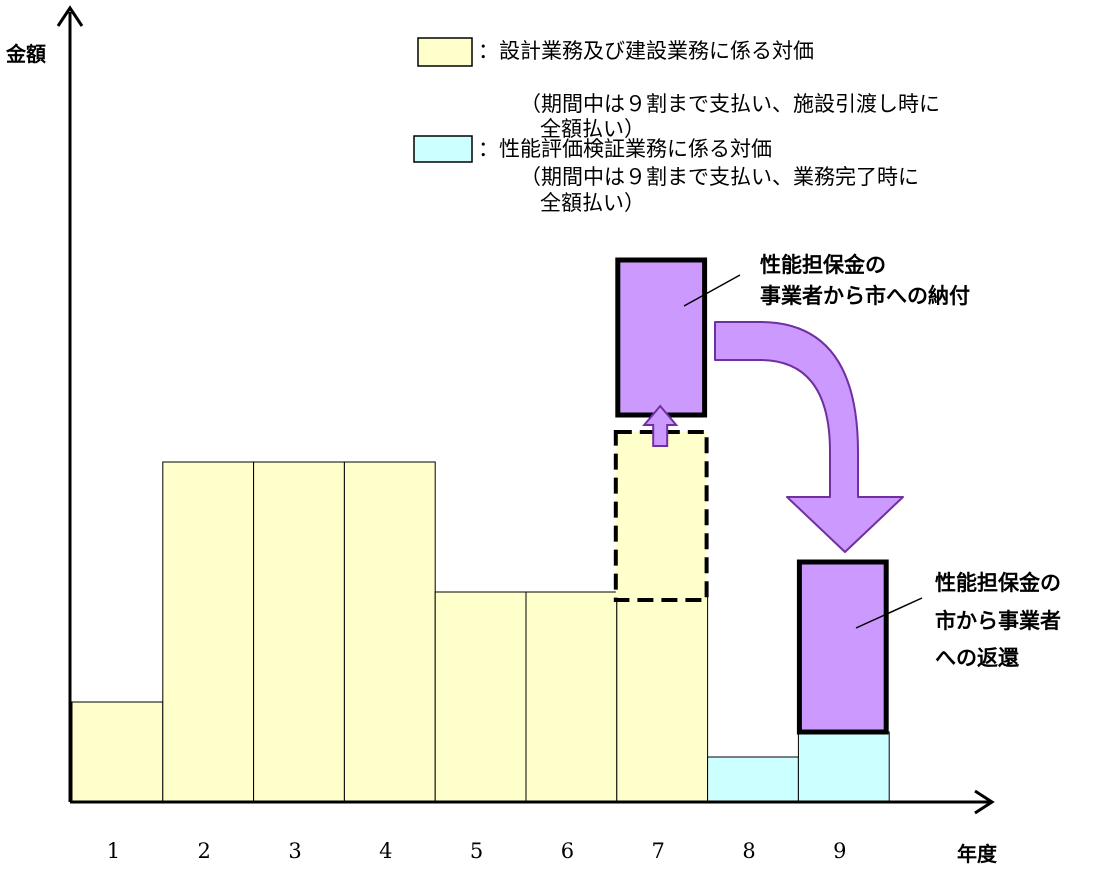 This screenshot has height=870, width=1112. Describe the element at coordinates (117, 752) in the screenshot. I see `bar-year-1-design-build` at that location.